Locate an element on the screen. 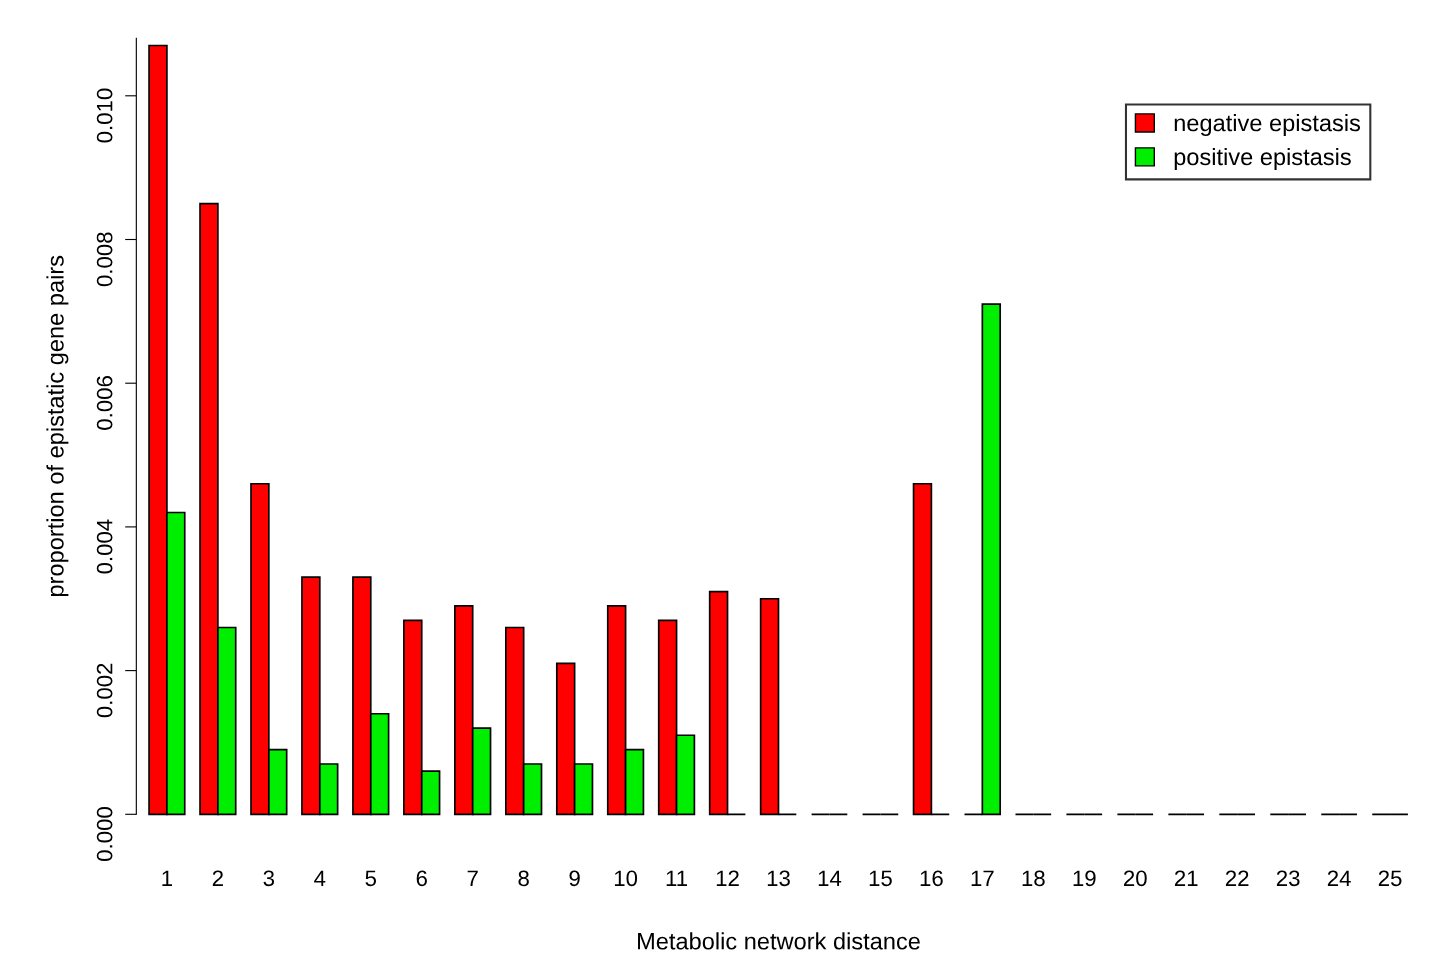  y-tick-label: 0.000 is located at coordinates (104, 834).